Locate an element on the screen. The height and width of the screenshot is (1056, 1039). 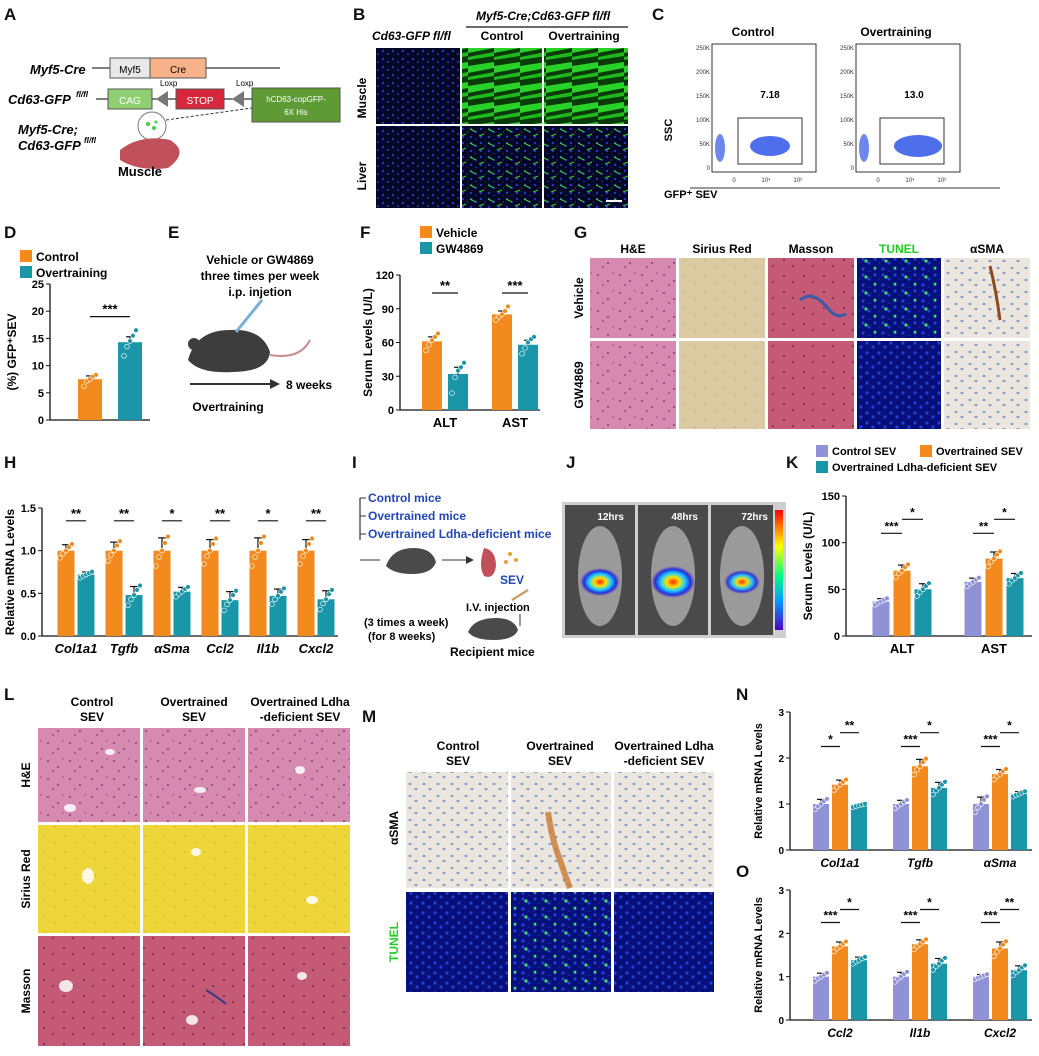
panel-e-line3: i.p. injetion is located at coordinates (259, 292).